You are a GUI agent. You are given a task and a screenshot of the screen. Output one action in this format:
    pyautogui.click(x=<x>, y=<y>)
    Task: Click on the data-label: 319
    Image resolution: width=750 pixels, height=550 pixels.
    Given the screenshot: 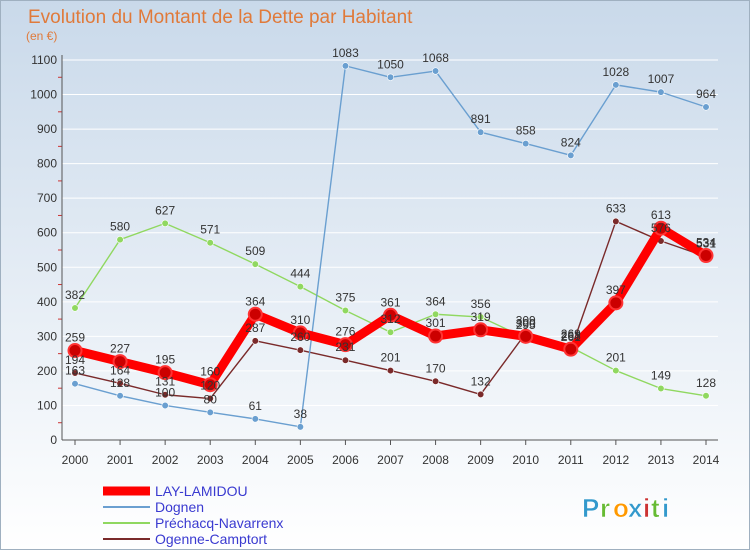 What is the action you would take?
    pyautogui.click(x=481, y=317)
    